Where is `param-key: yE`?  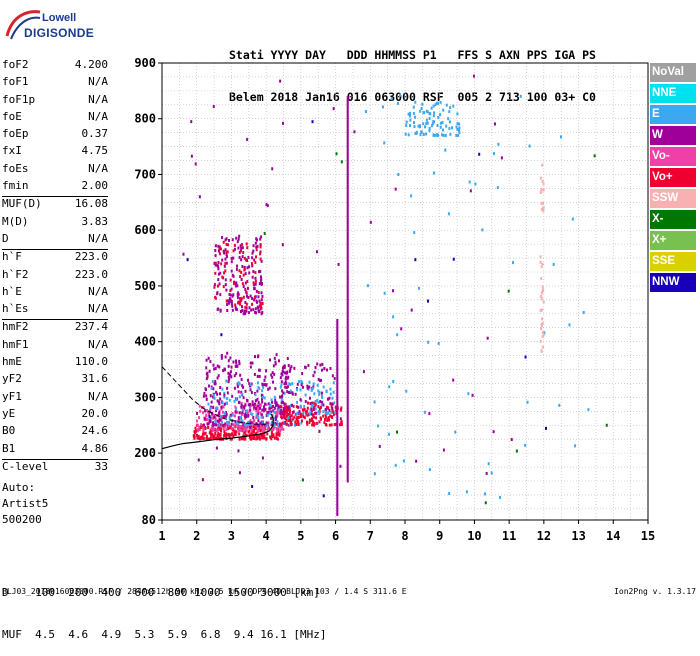
param-key: yE is located at coordinates (9, 413).